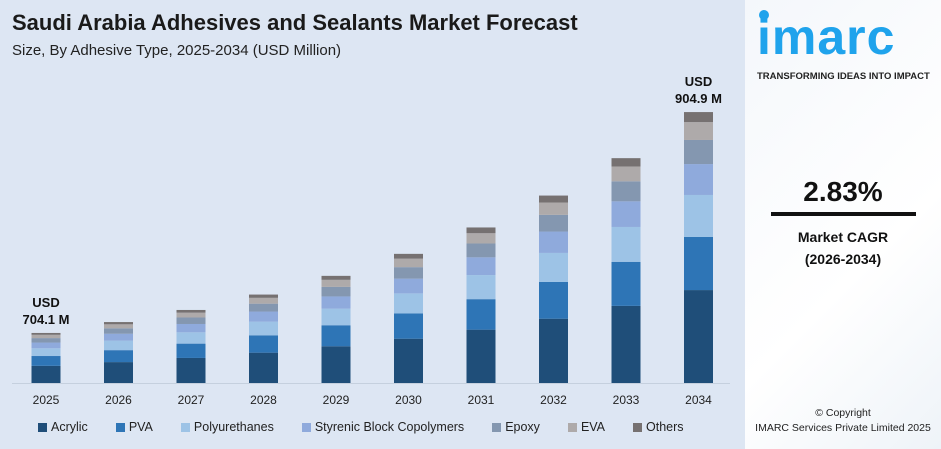 The image size is (941, 449). What do you see at coordinates (586, 427) in the screenshot?
I see `legend-item: EVA` at bounding box center [586, 427].